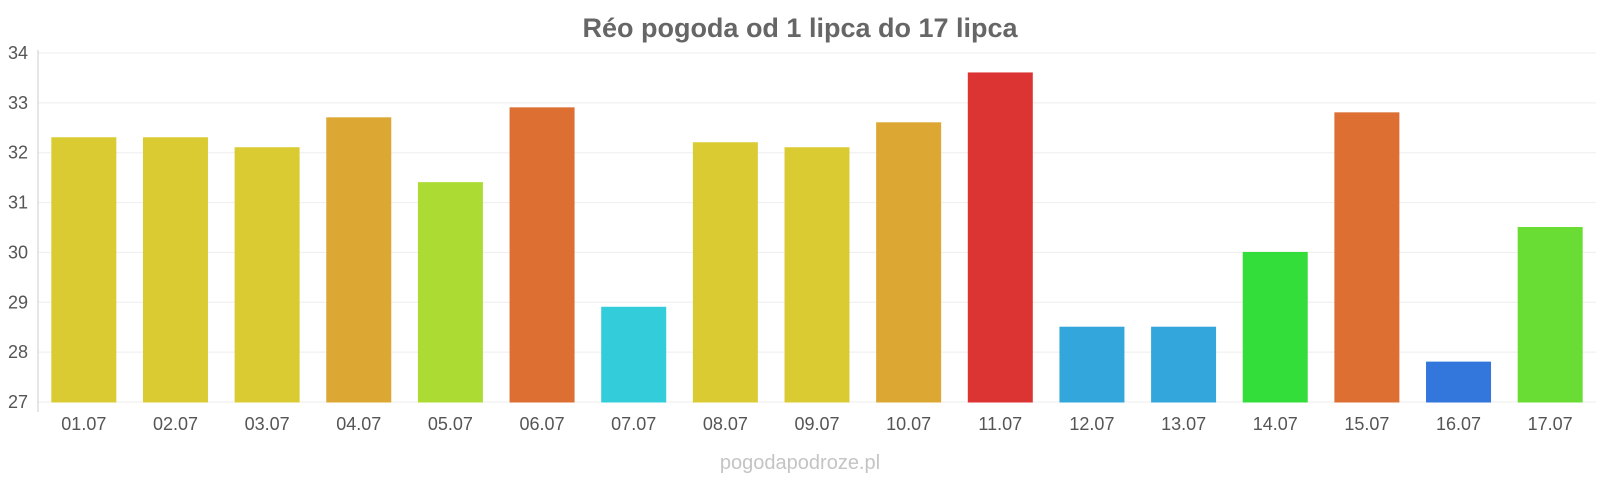 Image resolution: width=1600 pixels, height=480 pixels. What do you see at coordinates (1459, 382) in the screenshot?
I see `bar-16.07` at bounding box center [1459, 382].